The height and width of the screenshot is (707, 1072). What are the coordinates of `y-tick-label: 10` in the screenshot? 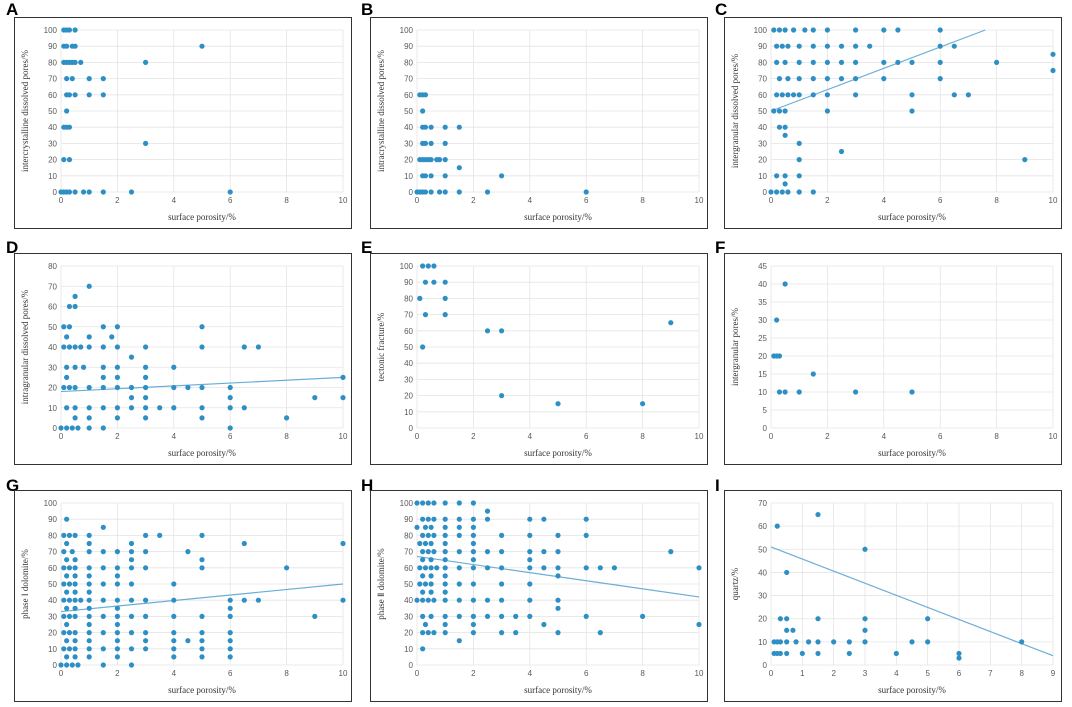 It's located at (762, 392).